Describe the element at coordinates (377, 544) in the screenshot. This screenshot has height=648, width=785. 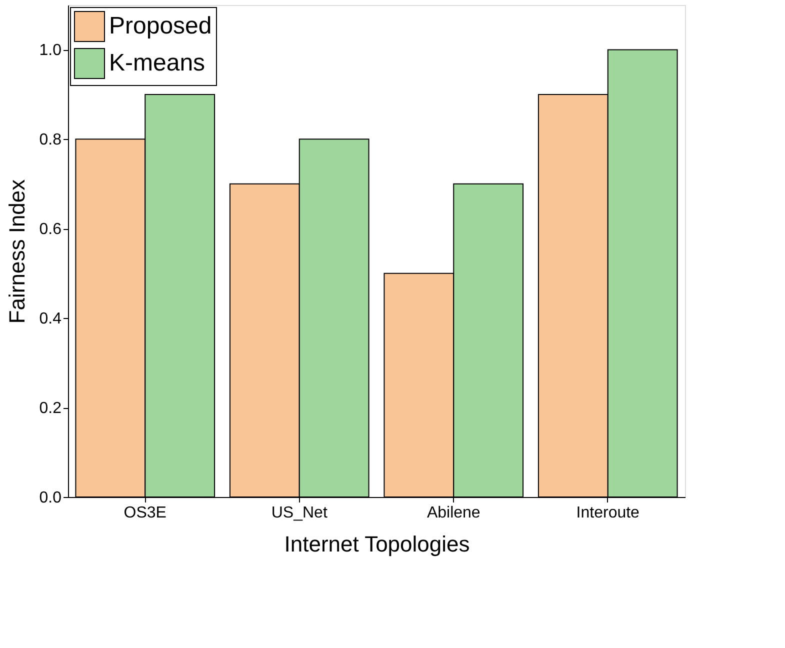
I see `x-axis-title: Internet Topologies` at that location.